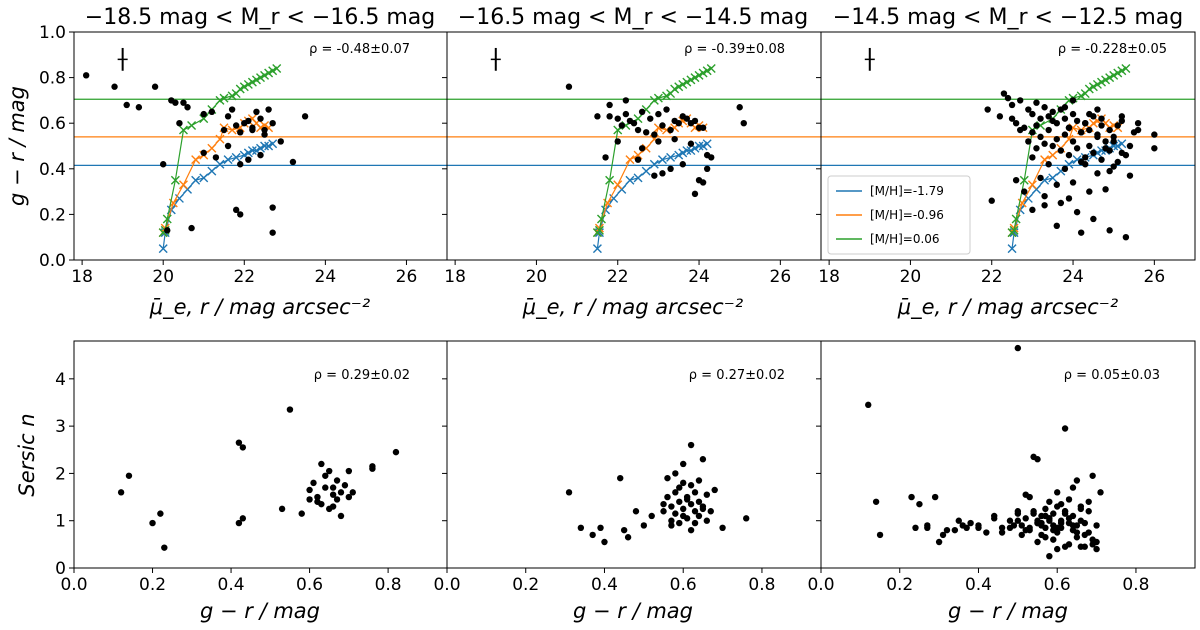  What do you see at coordinates (52, 124) in the screenshot?
I see `top-ytick-label-4: 0.6` at bounding box center [52, 124].